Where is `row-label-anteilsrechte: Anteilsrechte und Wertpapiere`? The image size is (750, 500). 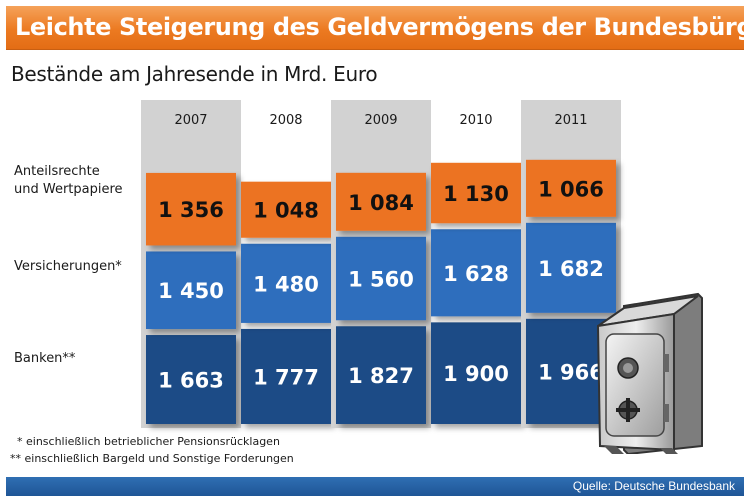 row-label-anteilsrechte: Anteilsrechte und Wertpapiere is located at coordinates (68, 181).